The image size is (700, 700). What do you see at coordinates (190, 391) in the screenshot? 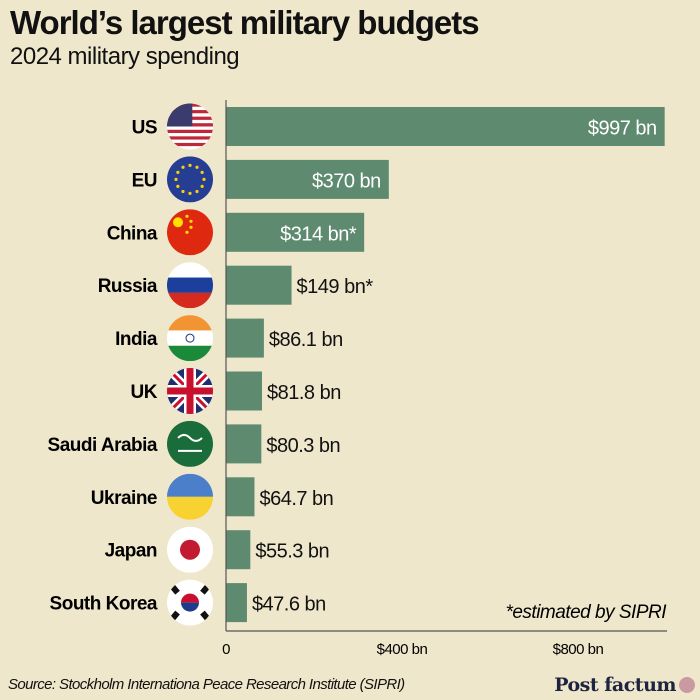
I see `uk-flag-icon` at bounding box center [190, 391].